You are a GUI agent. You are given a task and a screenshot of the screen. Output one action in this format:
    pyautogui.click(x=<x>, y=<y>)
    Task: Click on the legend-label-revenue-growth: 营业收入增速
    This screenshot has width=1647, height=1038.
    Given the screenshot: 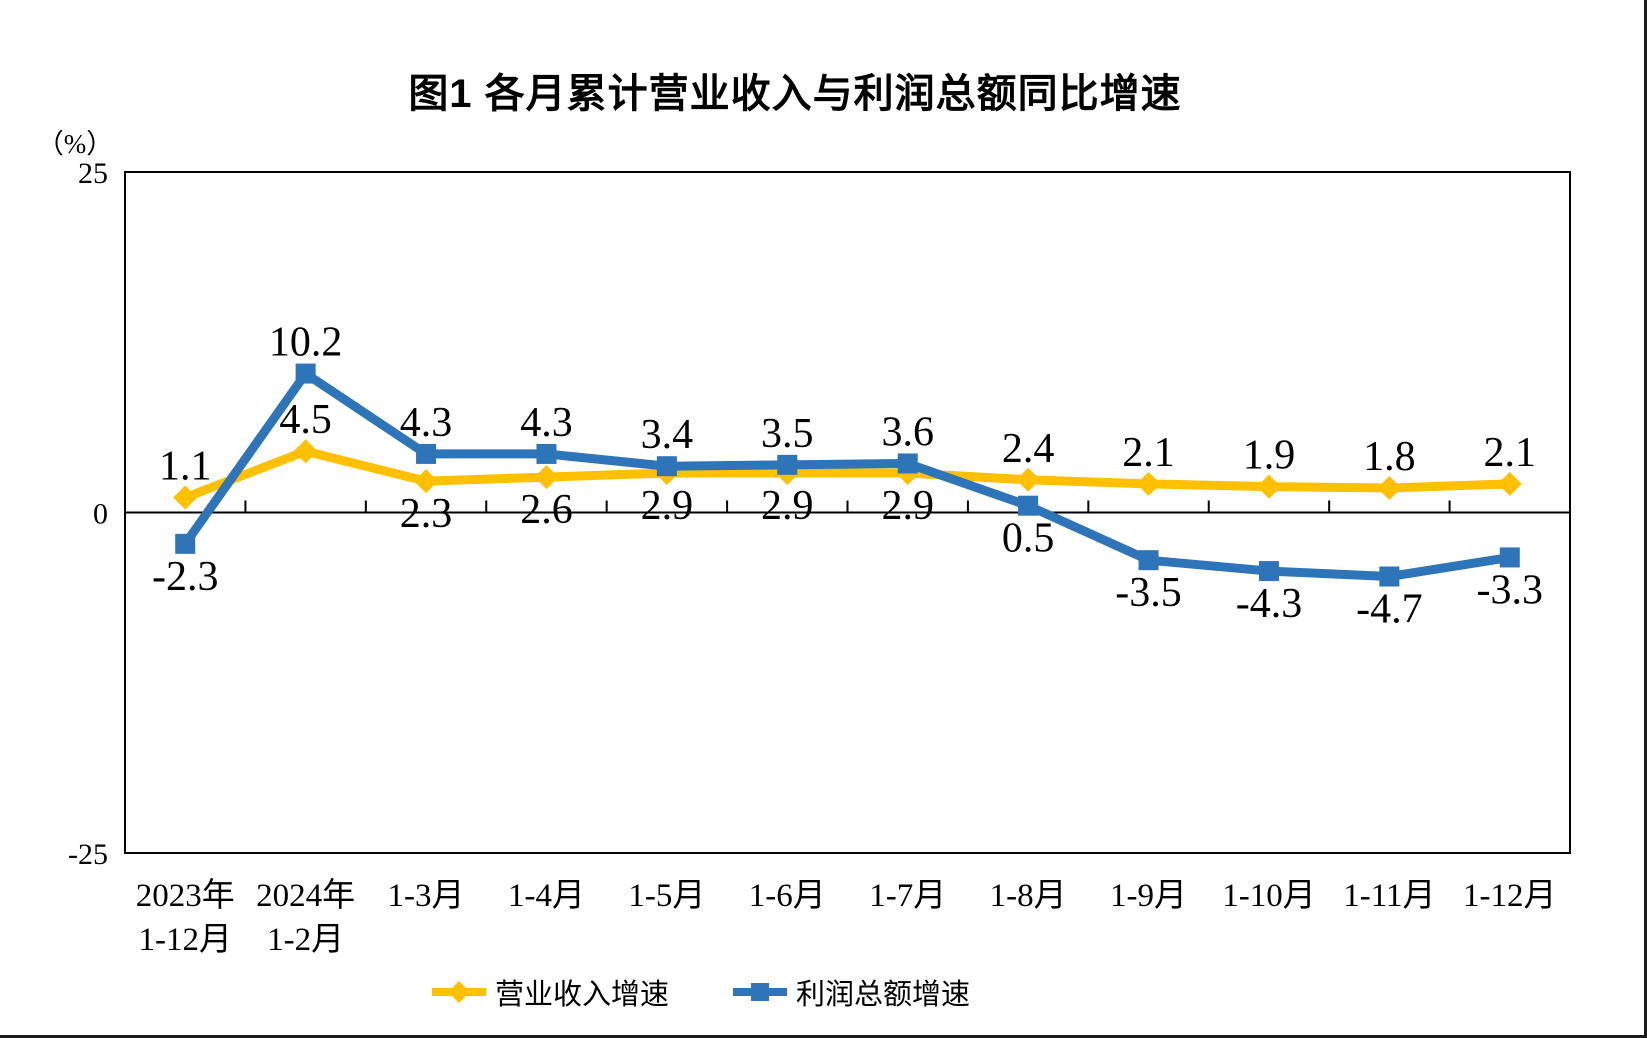 What is the action you would take?
    pyautogui.click(x=582, y=995)
    